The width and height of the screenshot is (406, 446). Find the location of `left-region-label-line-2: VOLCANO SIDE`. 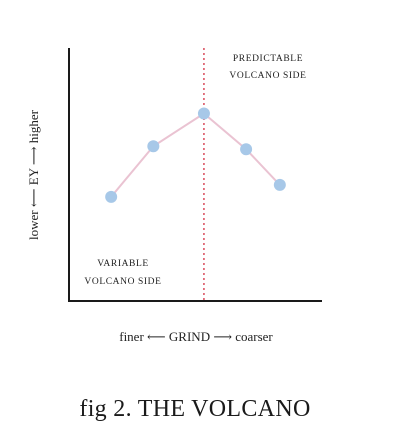

left-region-label-line-2: VOLCANO SIDE is located at coordinates (122, 282).